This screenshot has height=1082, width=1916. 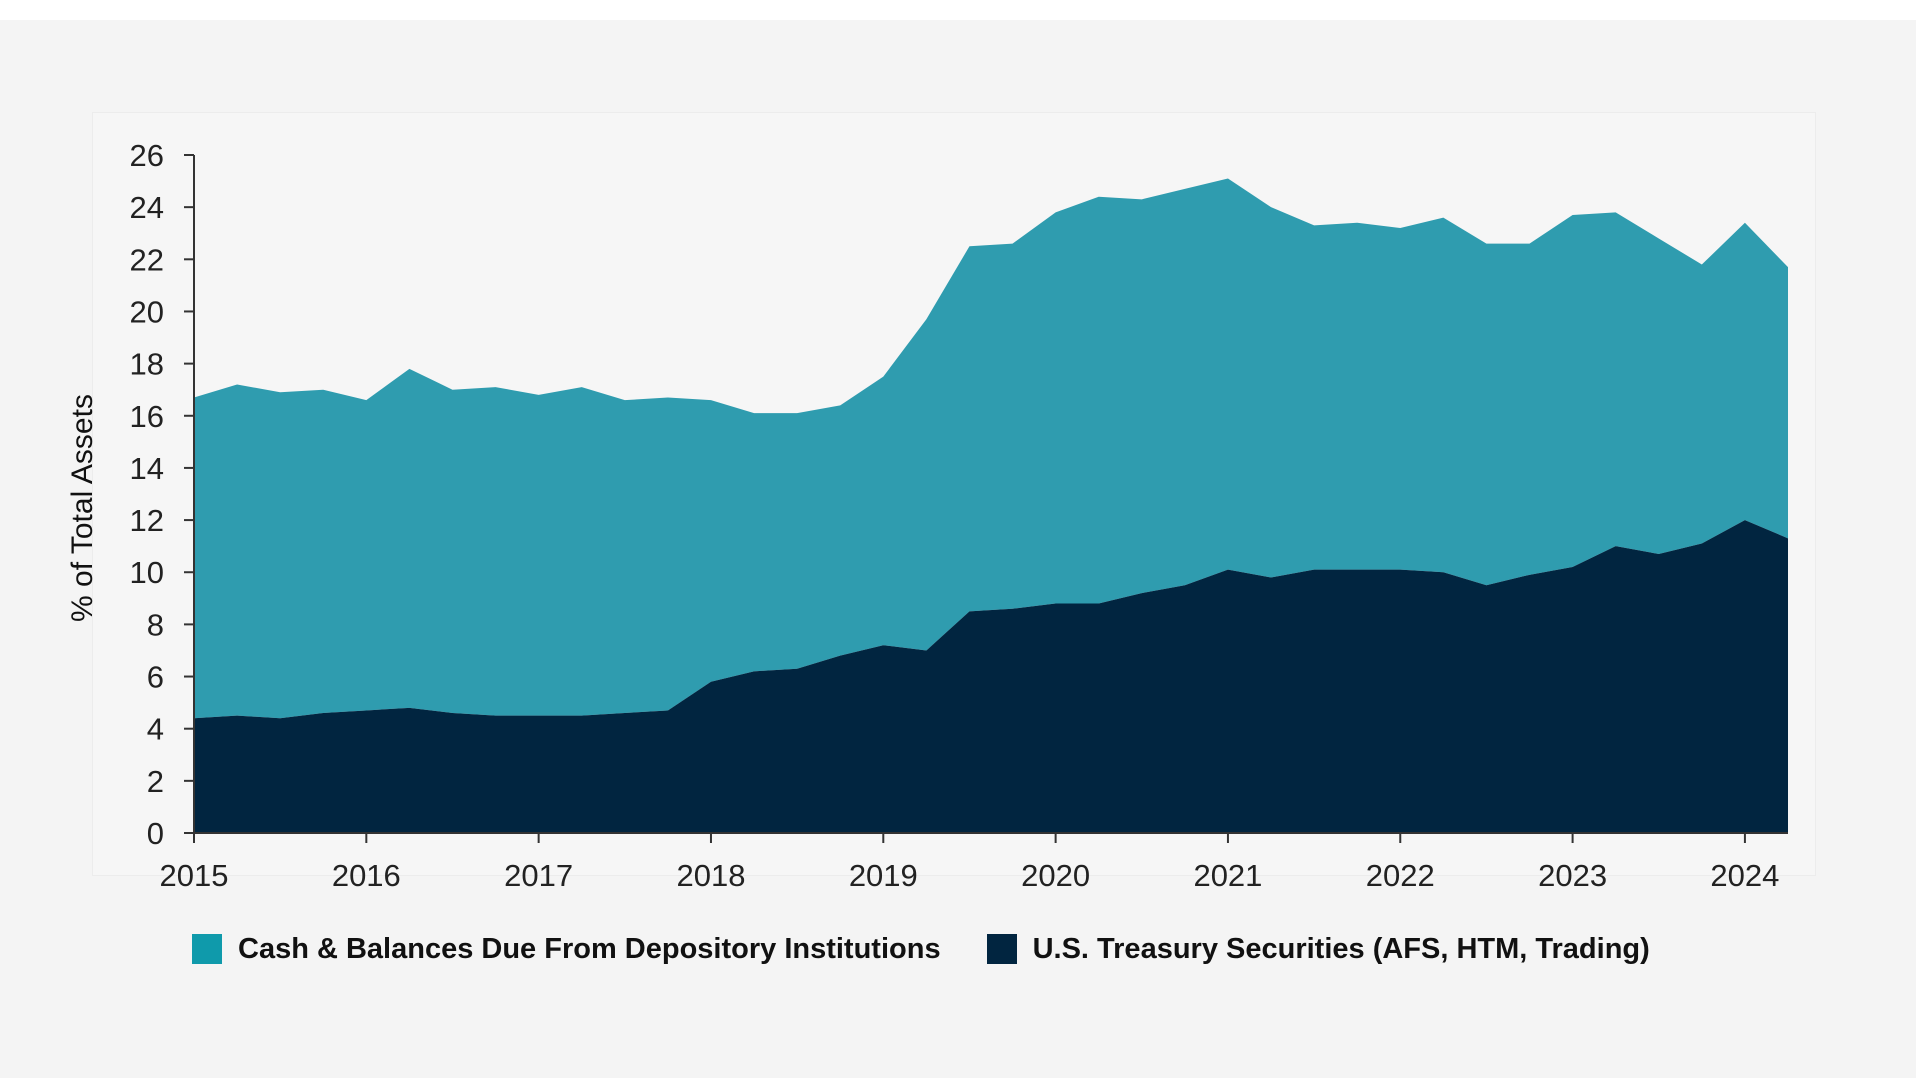 What do you see at coordinates (883, 875) in the screenshot?
I see `x-tick-label: 2019` at bounding box center [883, 875].